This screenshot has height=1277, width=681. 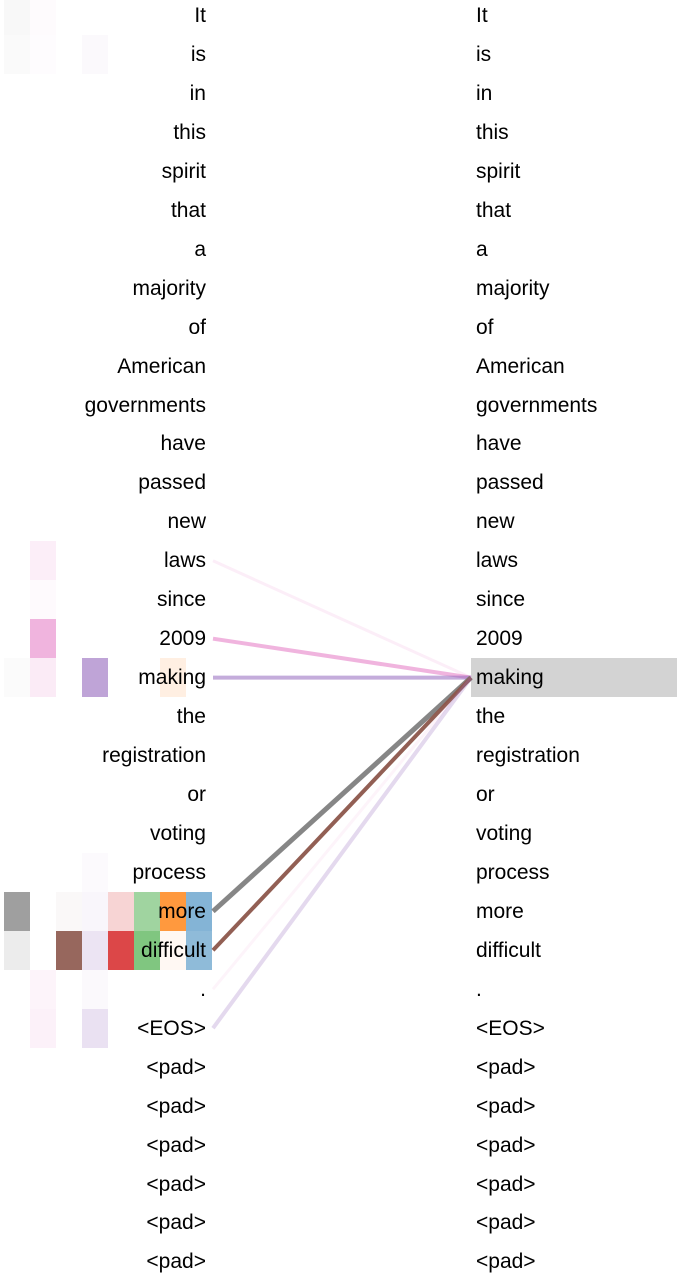 I want to click on right-token: the, so click(x=491, y=717).